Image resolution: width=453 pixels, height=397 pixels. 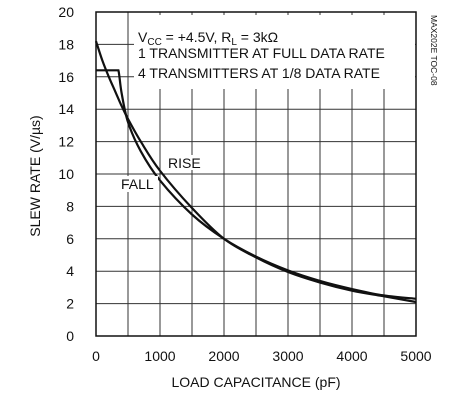 What do you see at coordinates (70, 336) in the screenshot?
I see `y-tick-label: 0` at bounding box center [70, 336].